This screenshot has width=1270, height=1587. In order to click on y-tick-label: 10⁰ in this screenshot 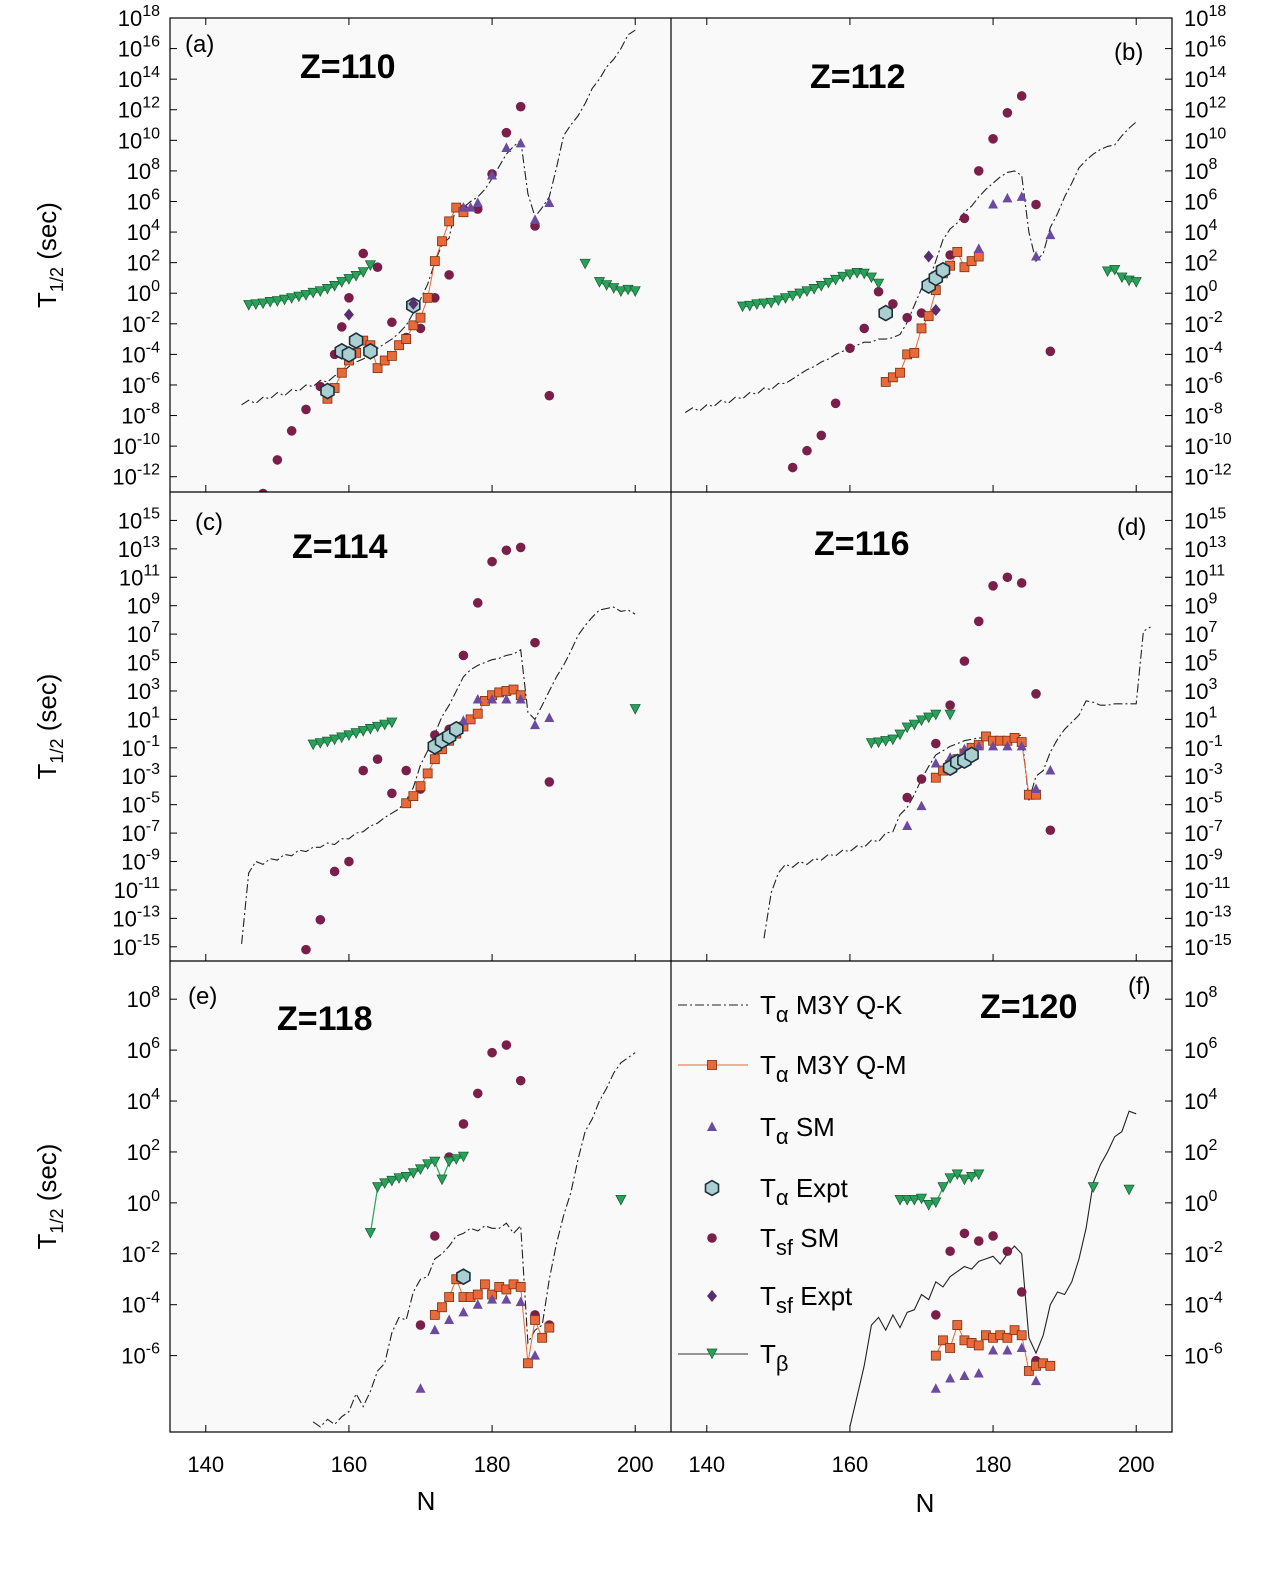, I will do `click(1200, 1202)`.